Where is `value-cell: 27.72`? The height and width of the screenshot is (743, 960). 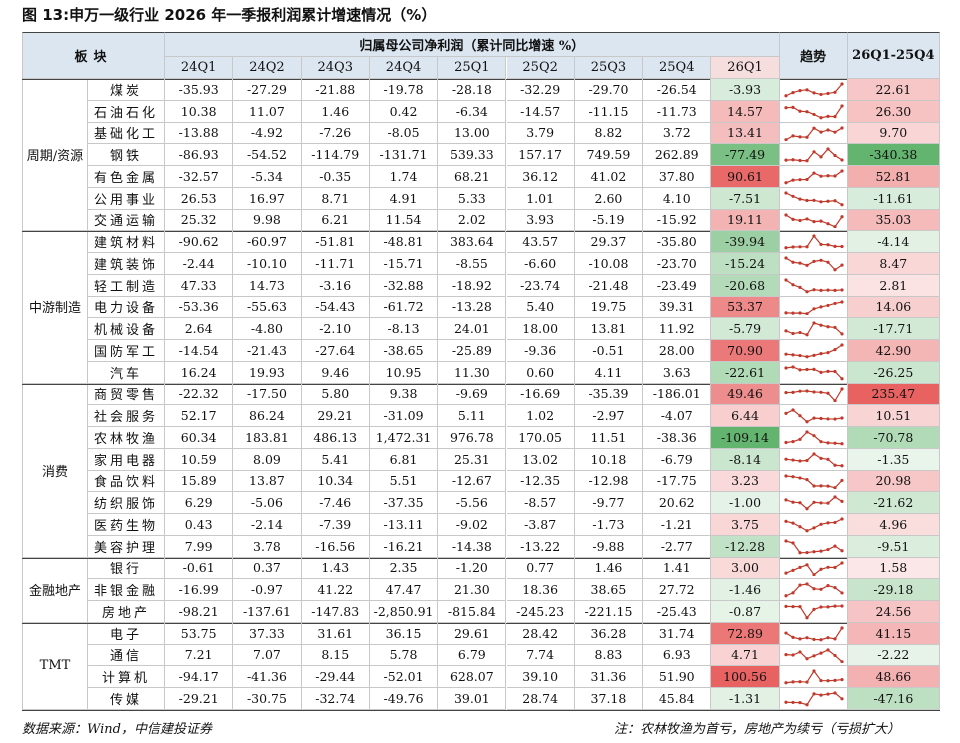 value-cell: 27.72 is located at coordinates (677, 590).